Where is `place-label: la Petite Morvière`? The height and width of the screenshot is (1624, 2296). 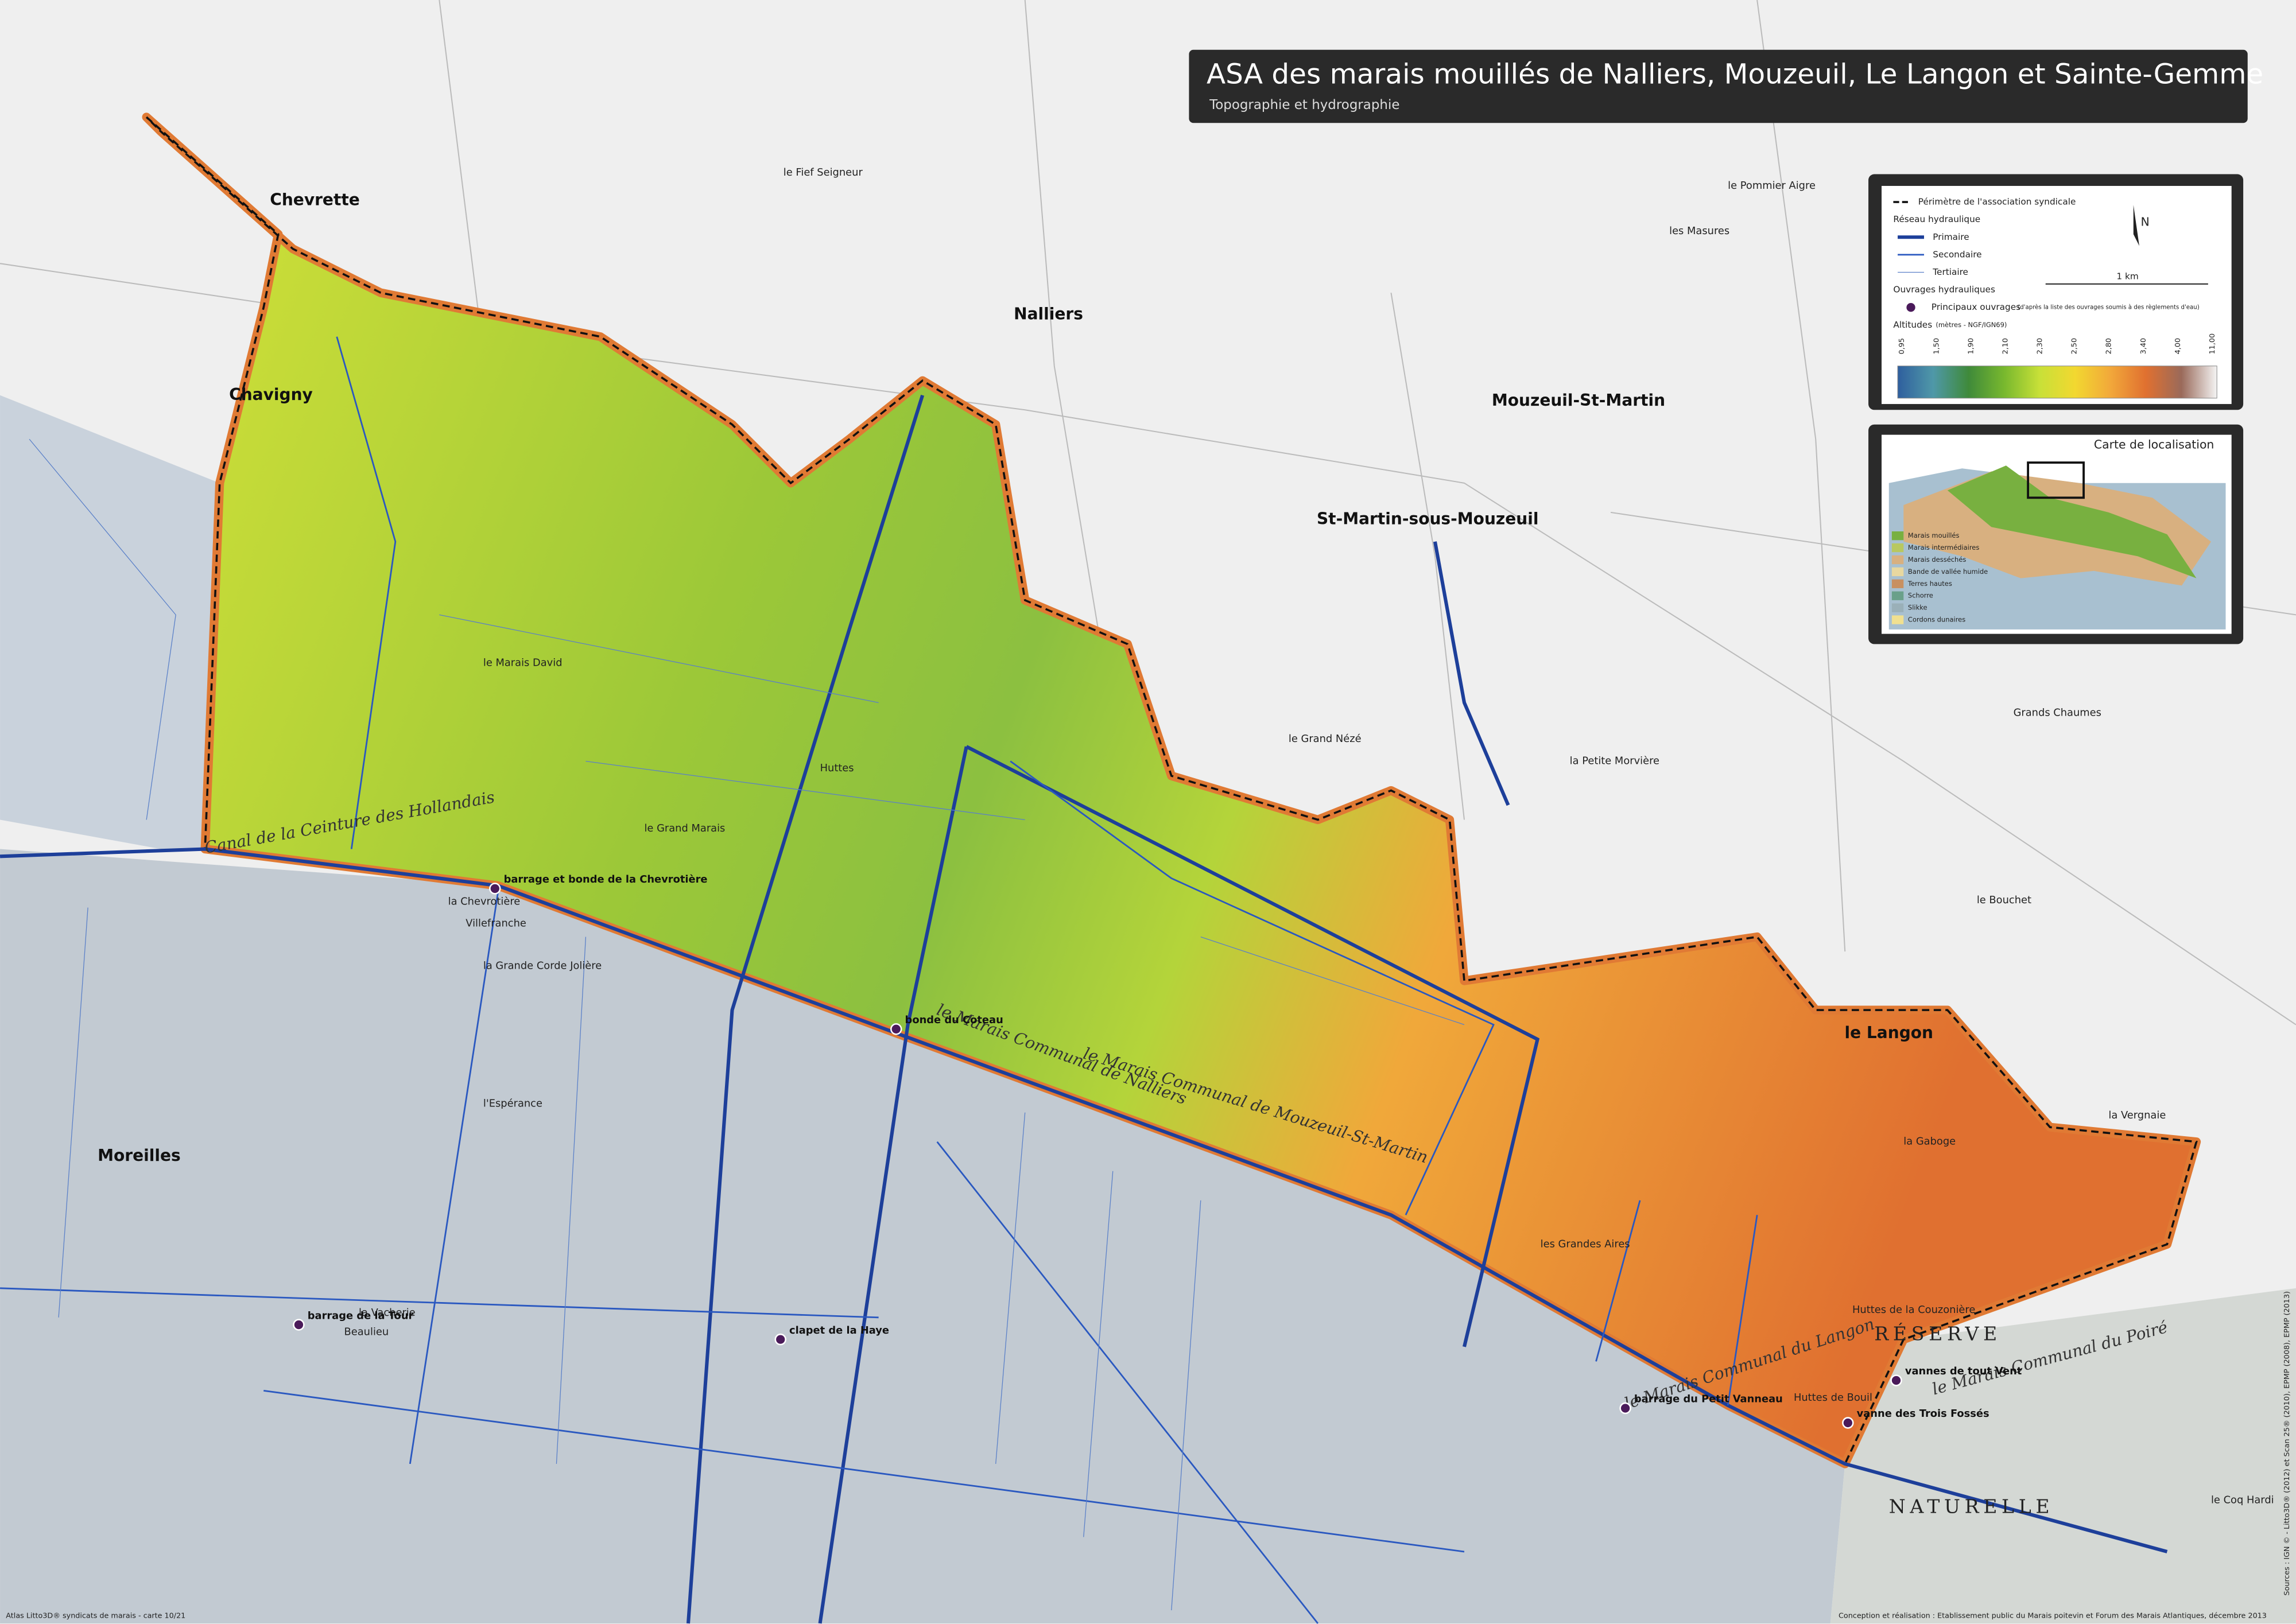 place-label: la Petite Morvière is located at coordinates (1614, 761).